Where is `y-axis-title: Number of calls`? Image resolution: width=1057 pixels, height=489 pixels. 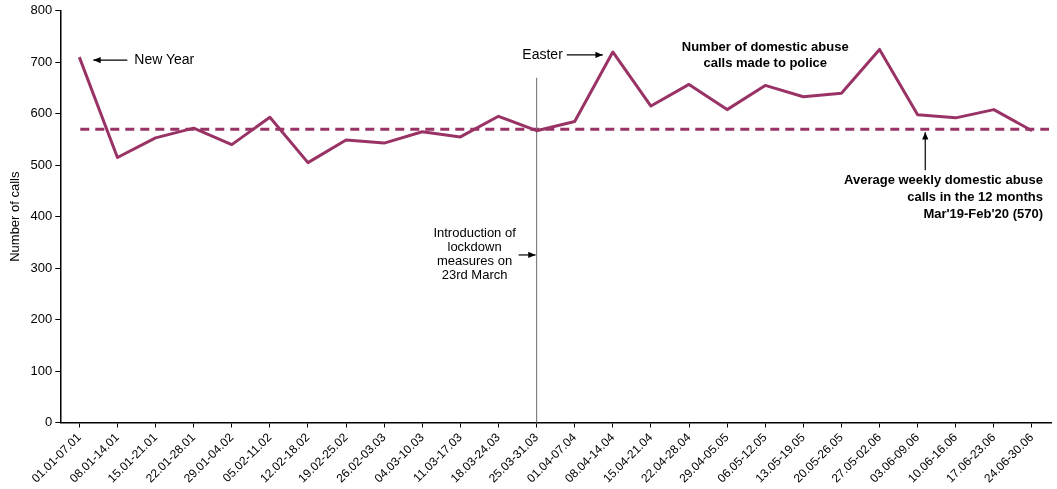 y-axis-title: Number of calls is located at coordinates (15, 216).